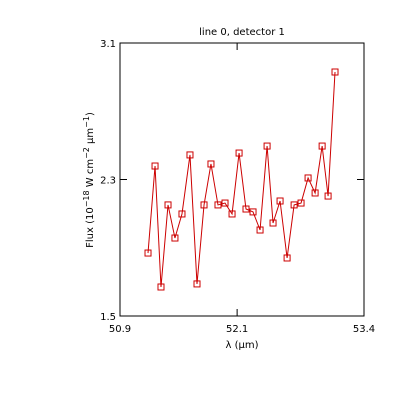 This screenshot has width=400, height=400. Describe the element at coordinates (90, 227) in the screenshot. I see `y-label-part: Flux (10` at that location.